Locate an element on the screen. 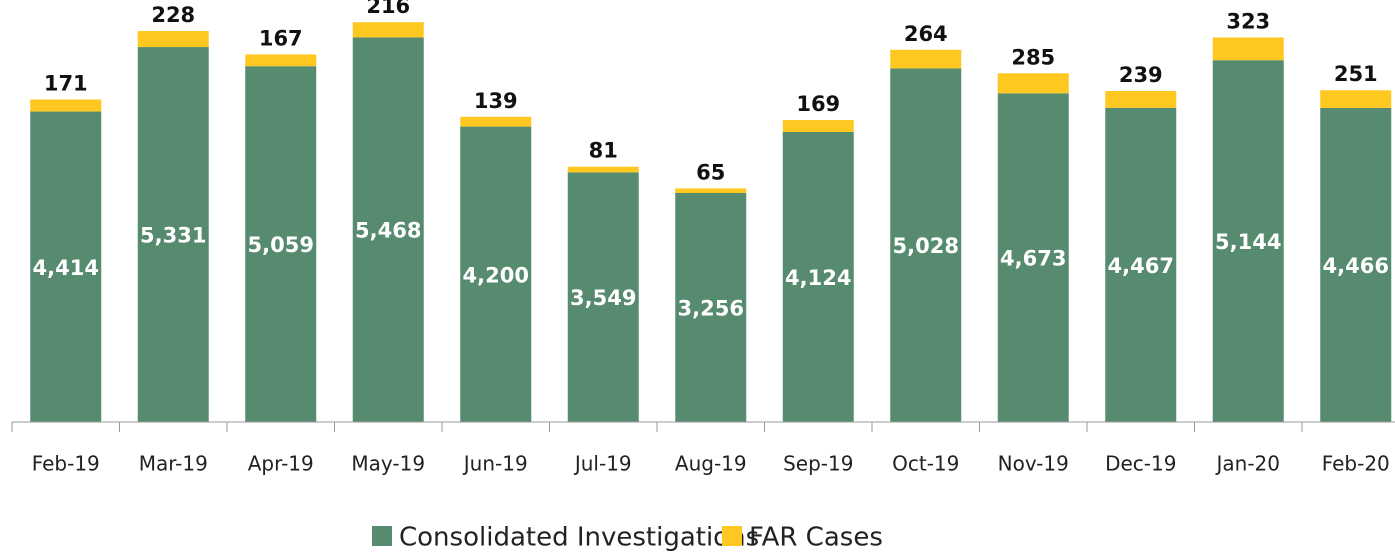 The image size is (1395, 553). x-tick-label: Dec-19 is located at coordinates (1140, 464).